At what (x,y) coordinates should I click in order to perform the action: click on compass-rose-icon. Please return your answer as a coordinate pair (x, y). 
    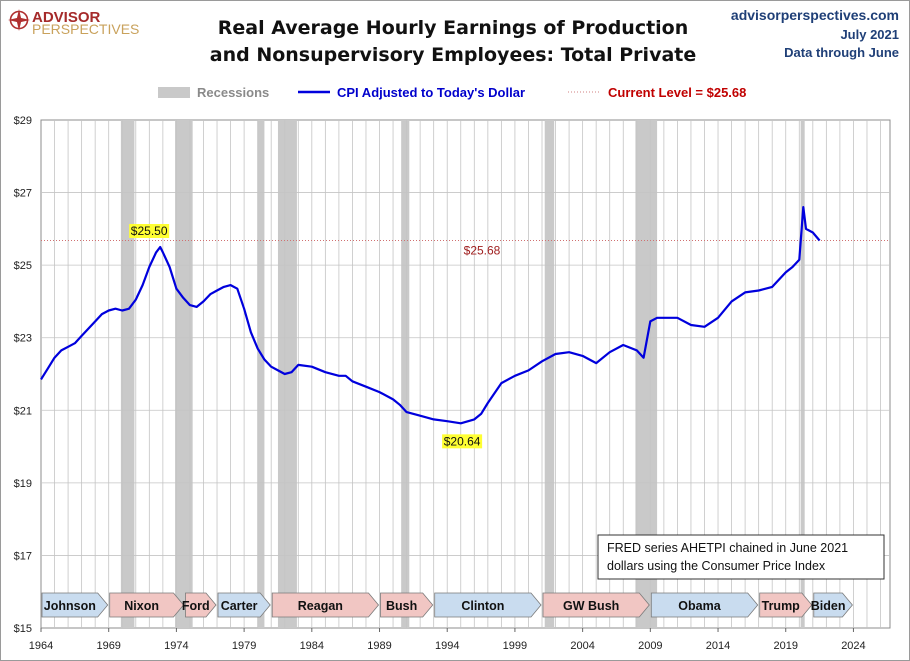
    Looking at the image, I should click on (19, 20).